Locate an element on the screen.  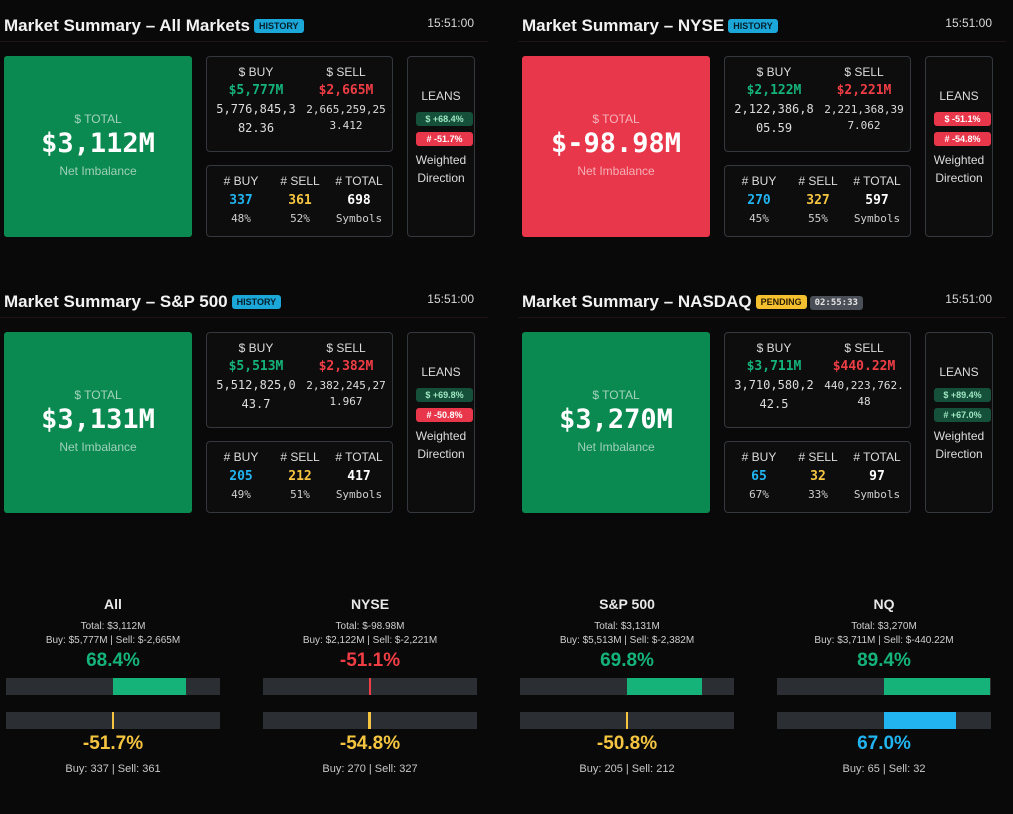
dollar-sell-value: $2,221M is located at coordinates (864, 90).